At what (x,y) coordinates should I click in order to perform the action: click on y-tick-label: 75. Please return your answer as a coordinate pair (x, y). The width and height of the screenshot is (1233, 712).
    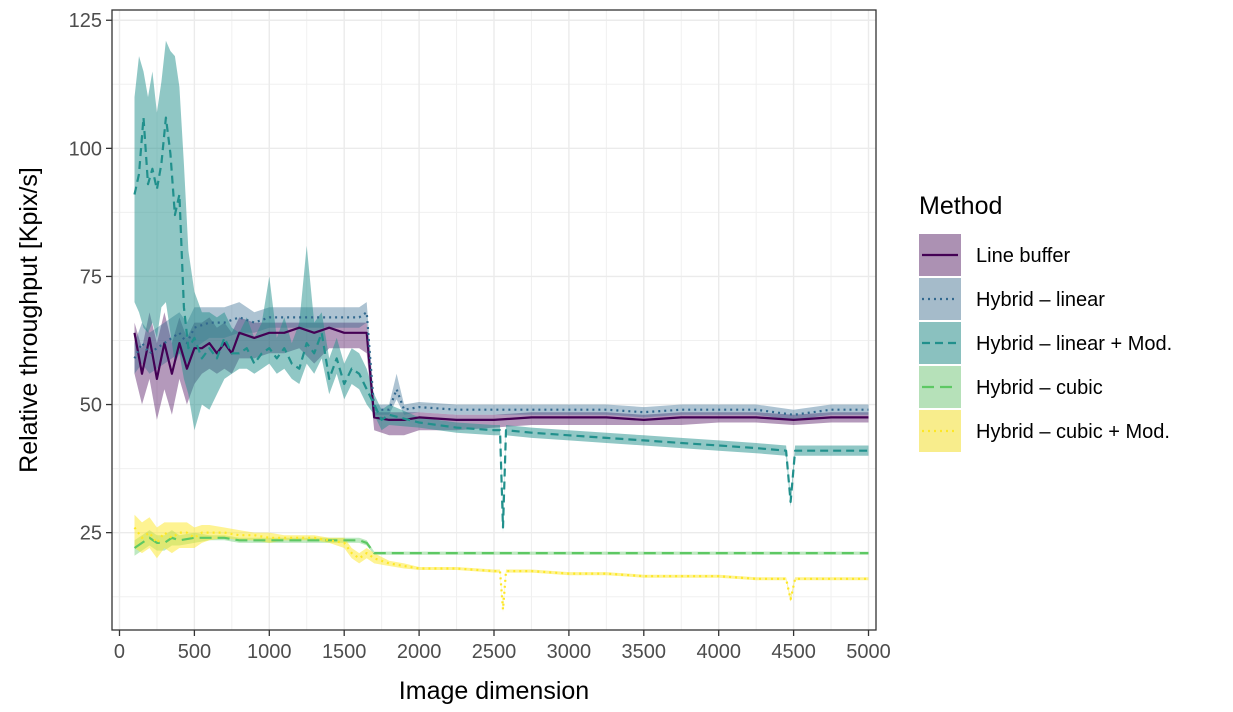
    Looking at the image, I should click on (91, 277).